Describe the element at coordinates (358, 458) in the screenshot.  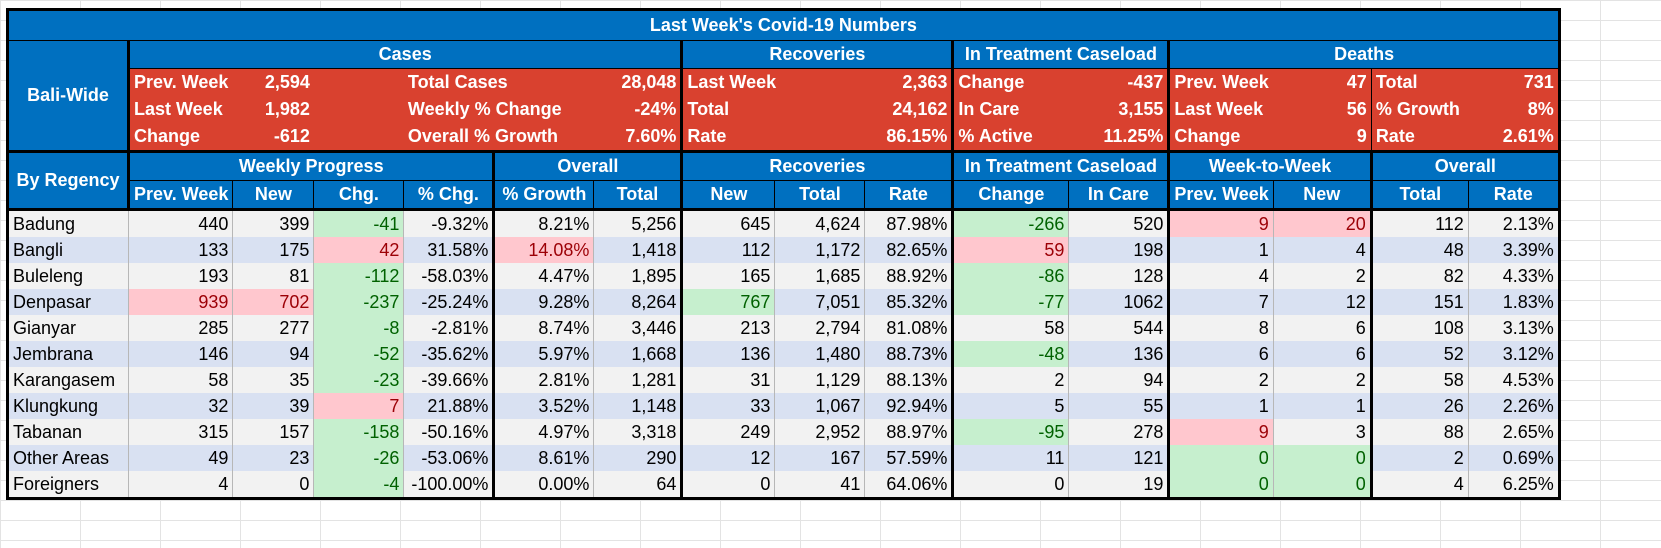
I see `data-cell: -26` at that location.